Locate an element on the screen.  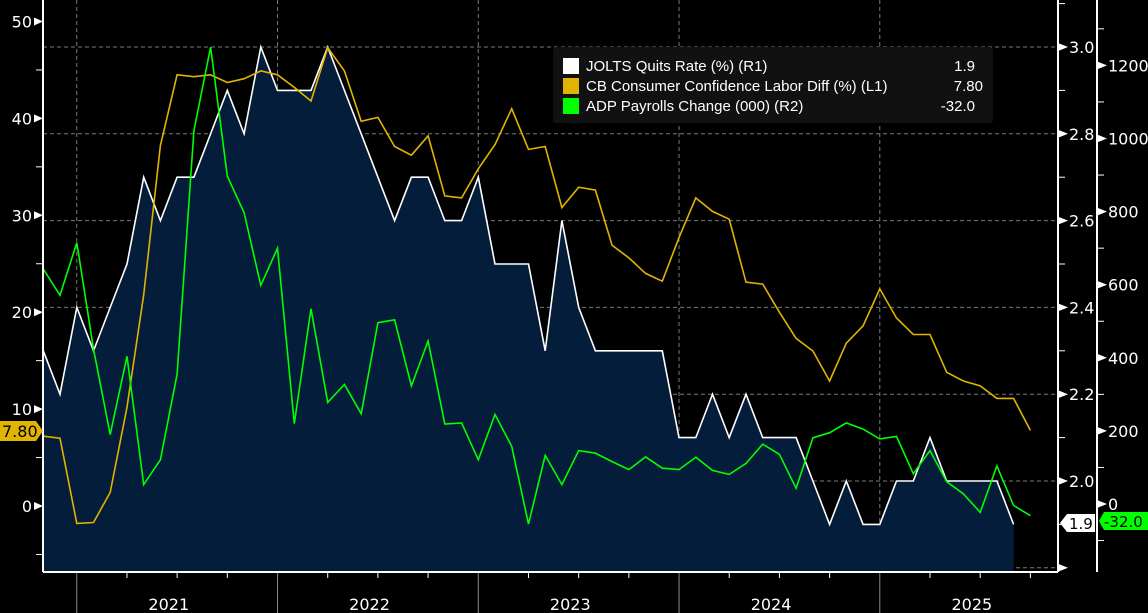
tag-jolts-value: 1.9 is located at coordinates (1081, 524).